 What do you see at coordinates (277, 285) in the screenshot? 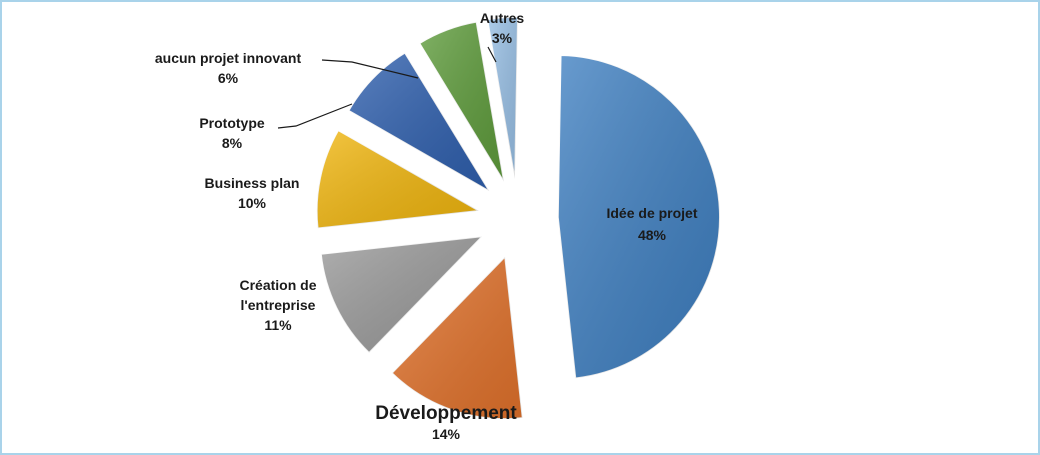
I see `data-label-category-creation-de-l-entreprise-1: Création de` at bounding box center [277, 285].